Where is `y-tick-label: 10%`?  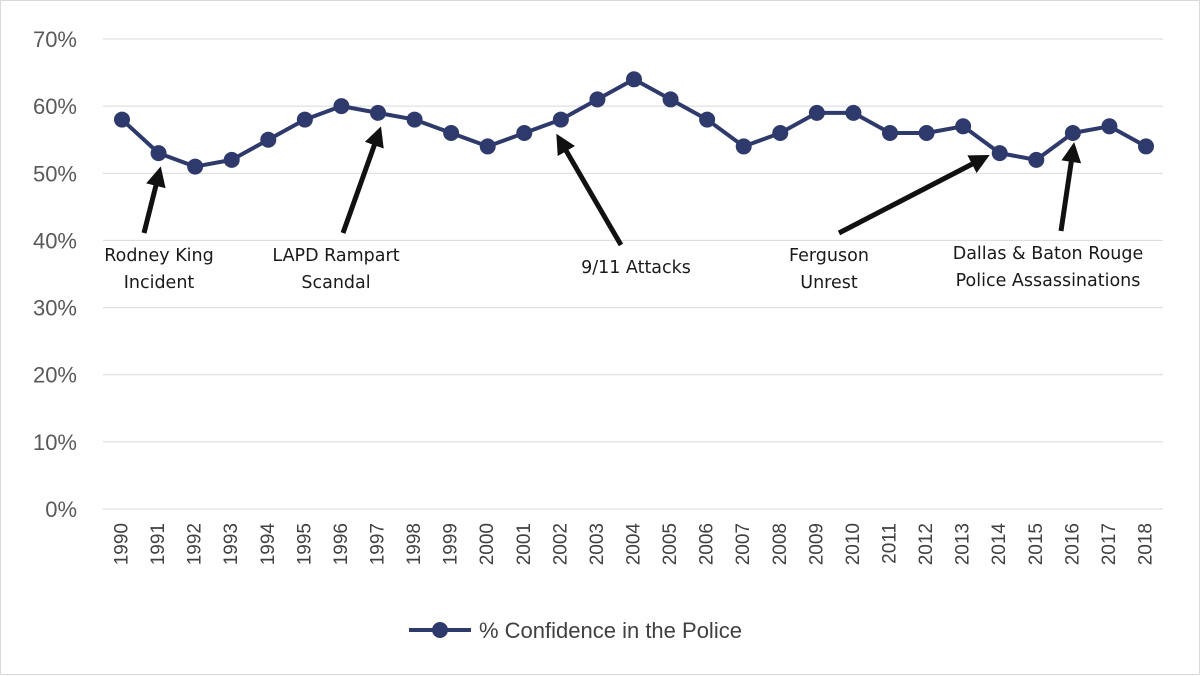
y-tick-label: 10% is located at coordinates (55, 442).